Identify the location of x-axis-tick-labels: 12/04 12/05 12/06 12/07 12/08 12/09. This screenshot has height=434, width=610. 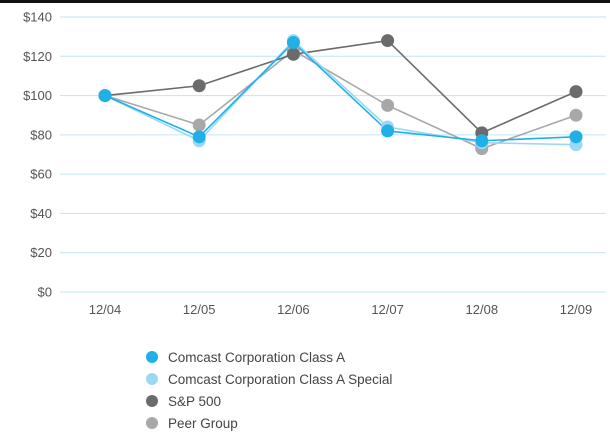
(341, 309).